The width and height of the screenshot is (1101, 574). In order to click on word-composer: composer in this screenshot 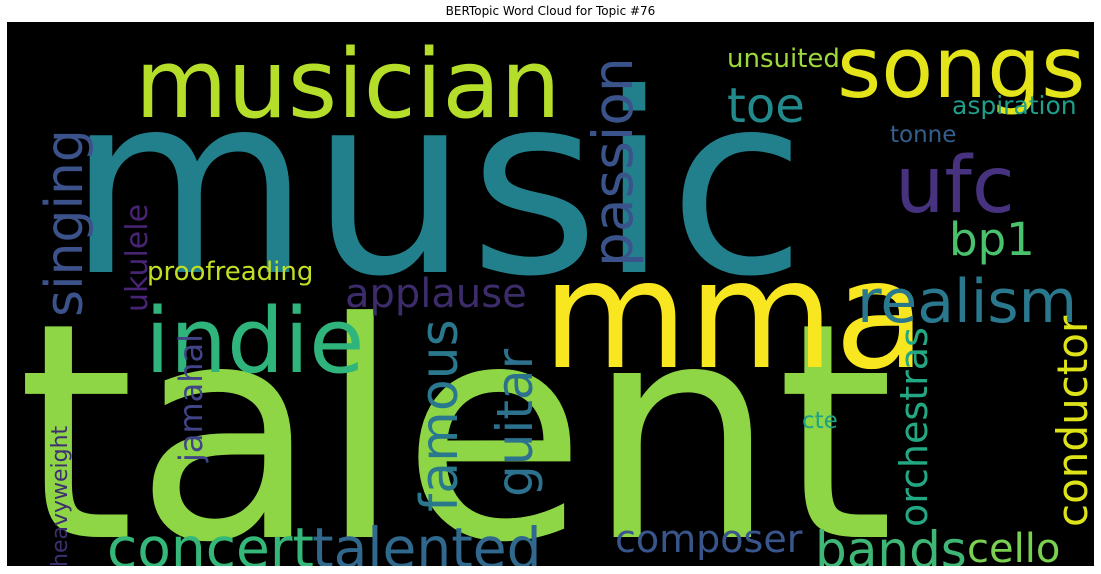, I will do `click(709, 539)`.